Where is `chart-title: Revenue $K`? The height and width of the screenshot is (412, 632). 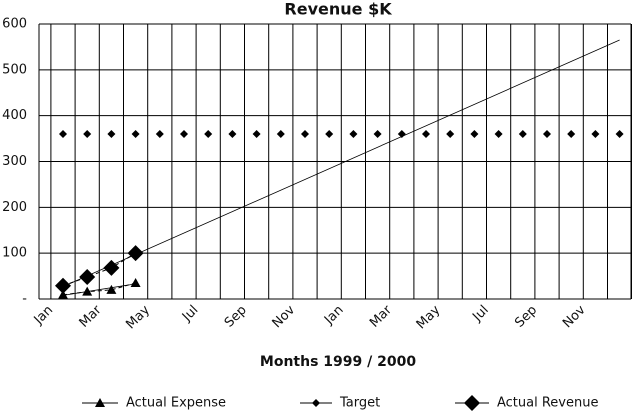 chart-title: Revenue $K is located at coordinates (338, 9).